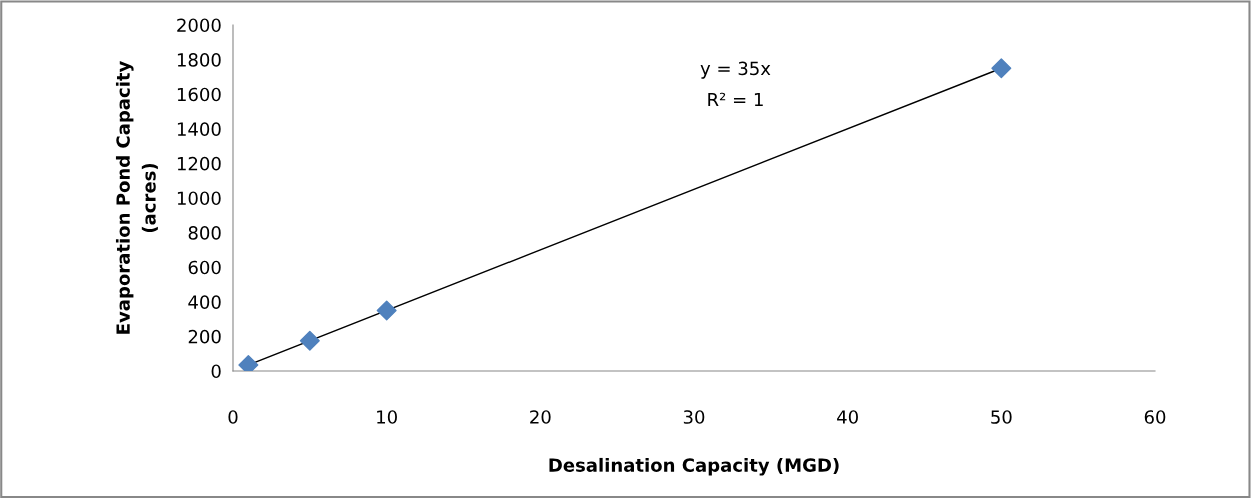 This screenshot has height=498, width=1252. What do you see at coordinates (1155, 417) in the screenshot?
I see `x-tick-label: 60` at bounding box center [1155, 417].